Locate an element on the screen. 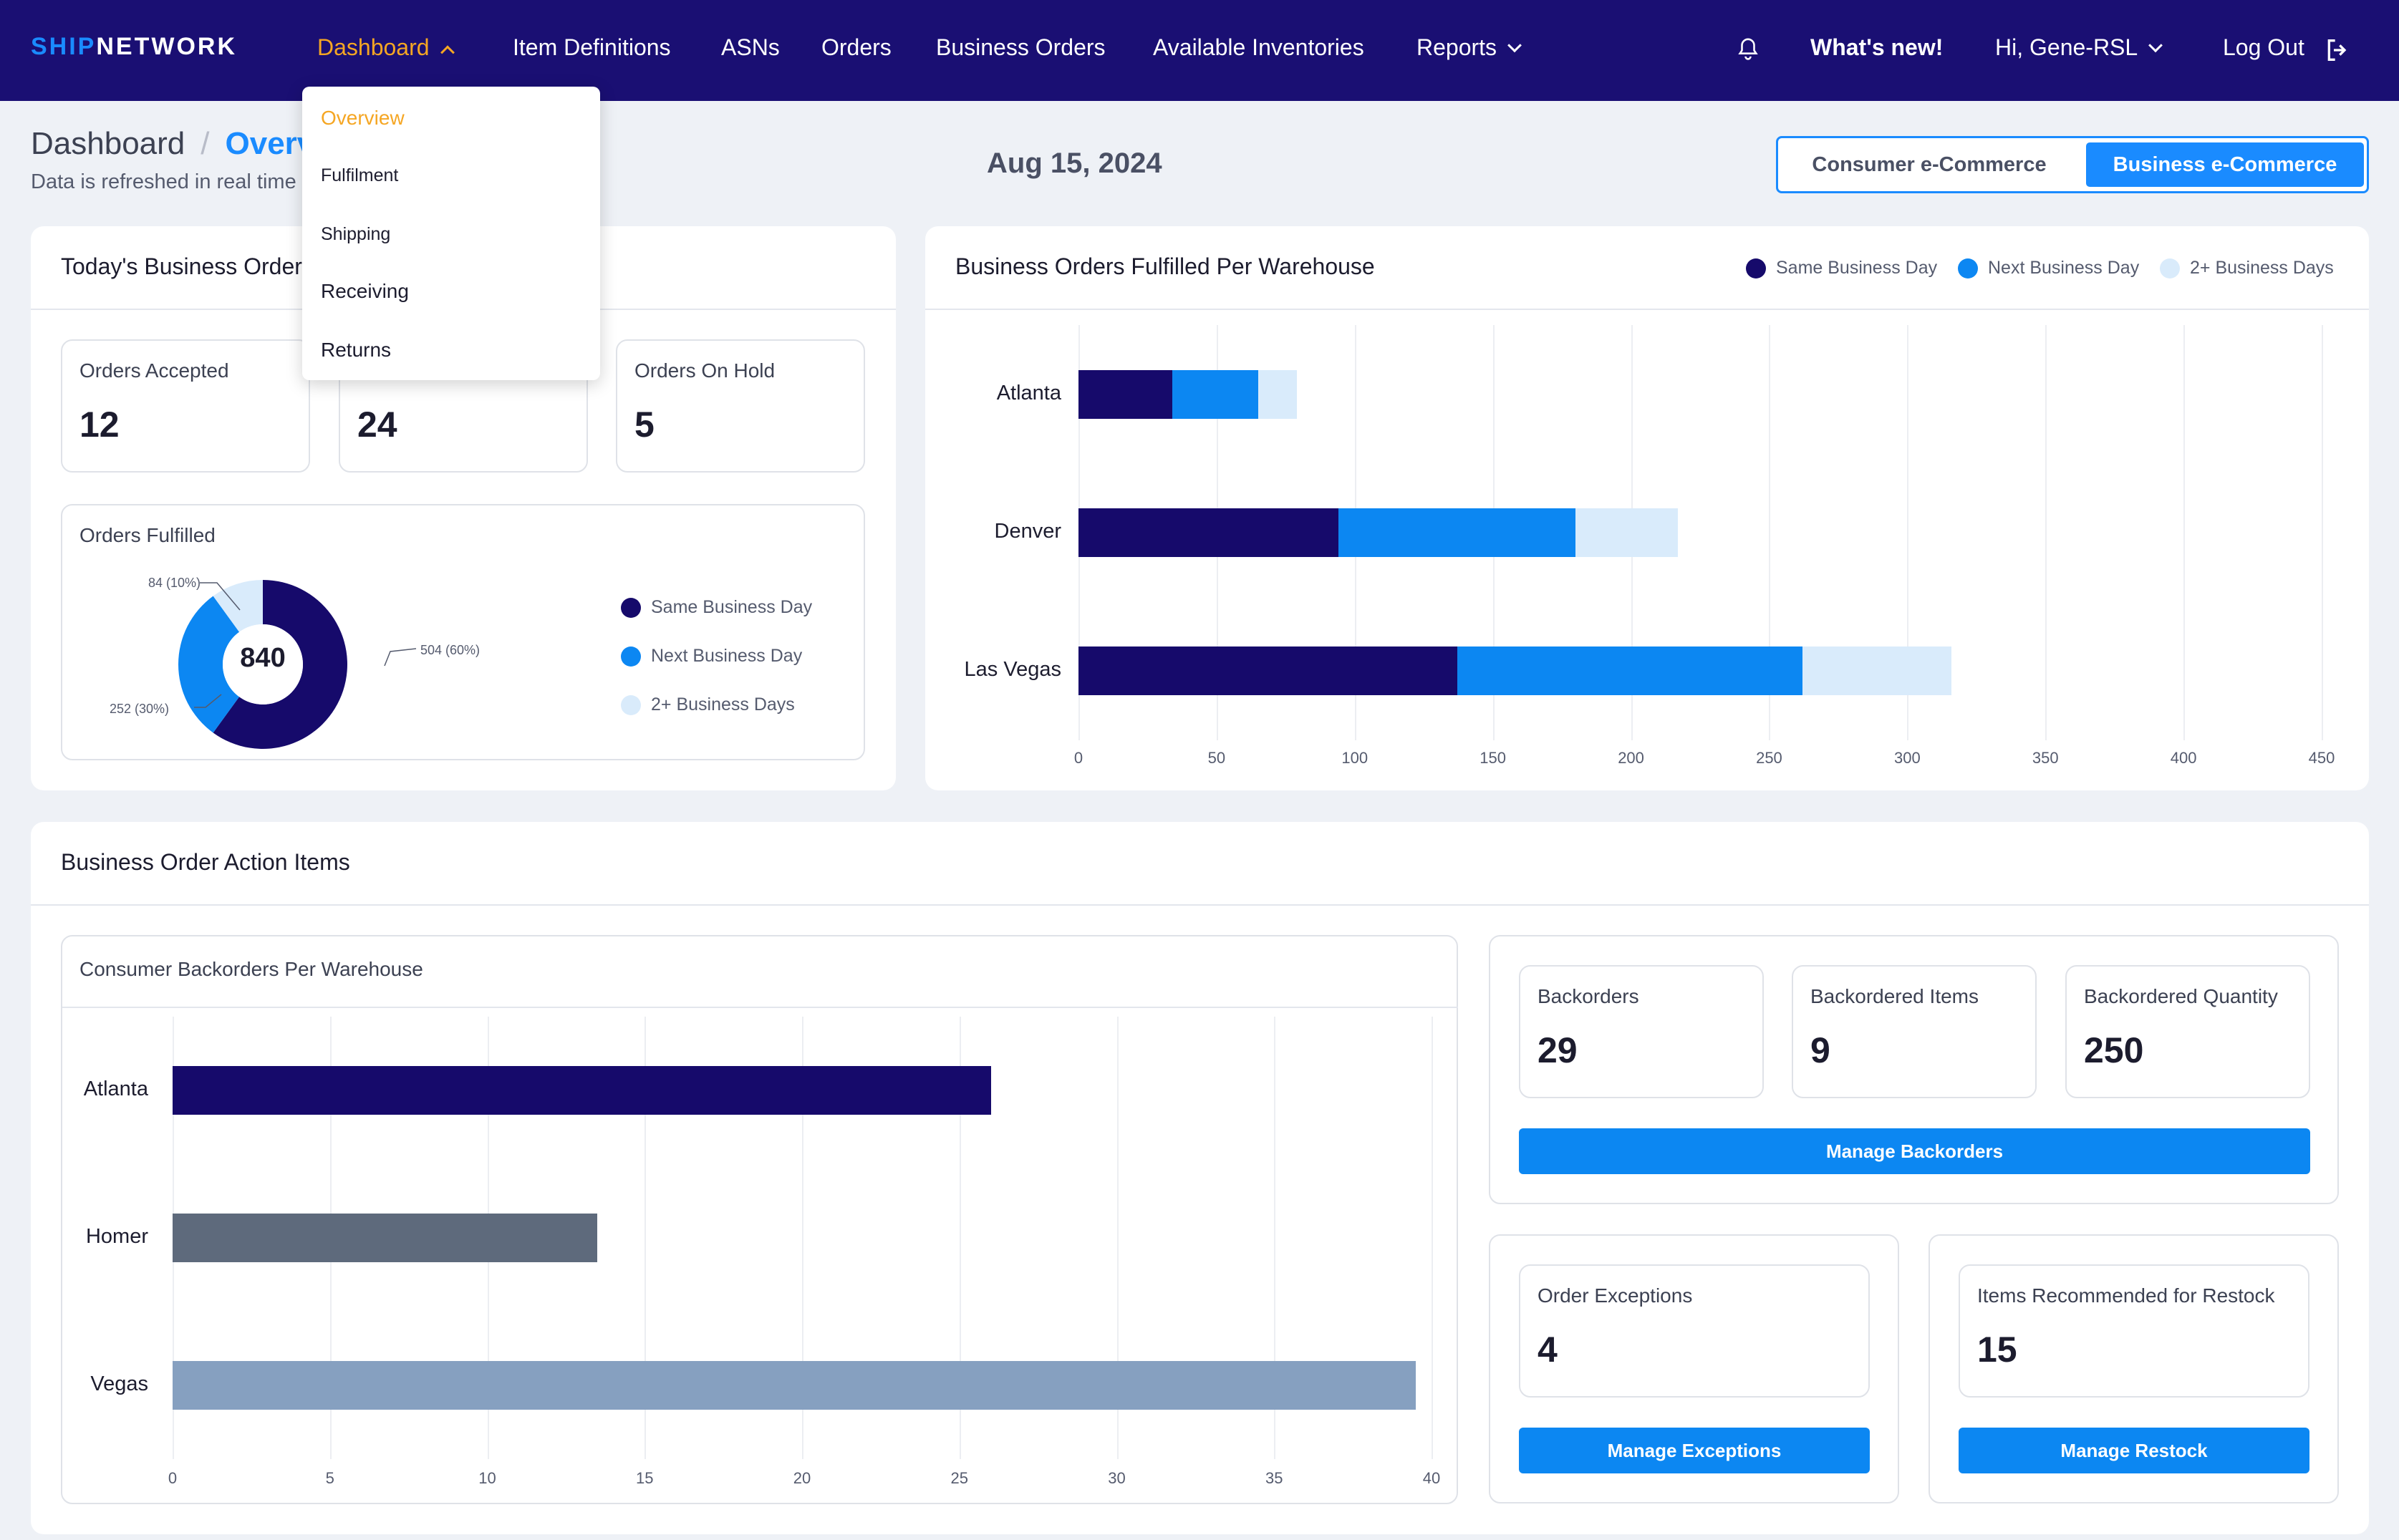  category-label: Las Vegas is located at coordinates (1012, 670).